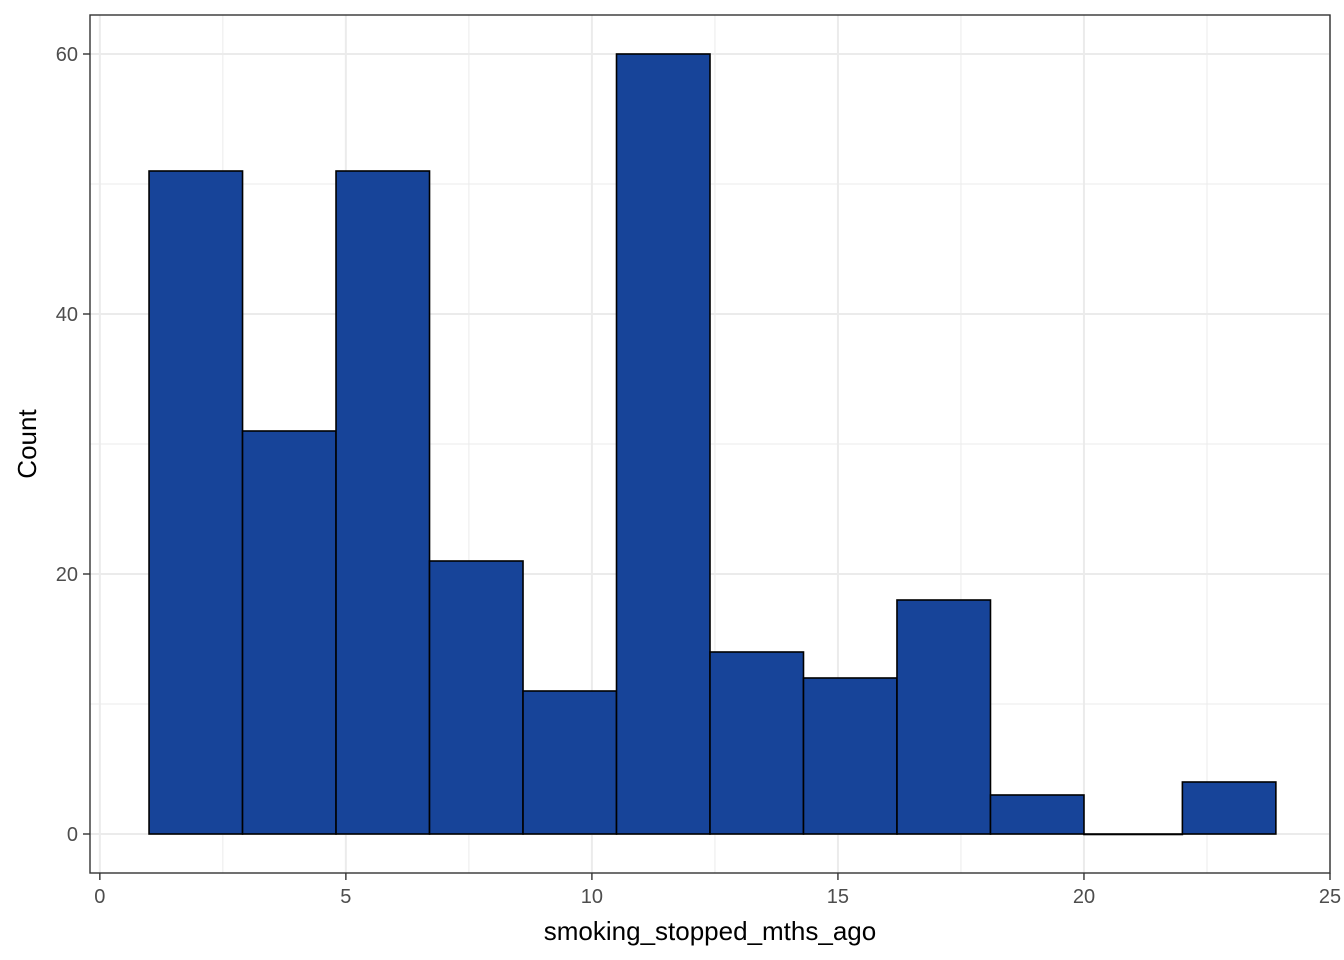 This screenshot has width=1344, height=960. I want to click on y-tick-label: 0, so click(72, 835).